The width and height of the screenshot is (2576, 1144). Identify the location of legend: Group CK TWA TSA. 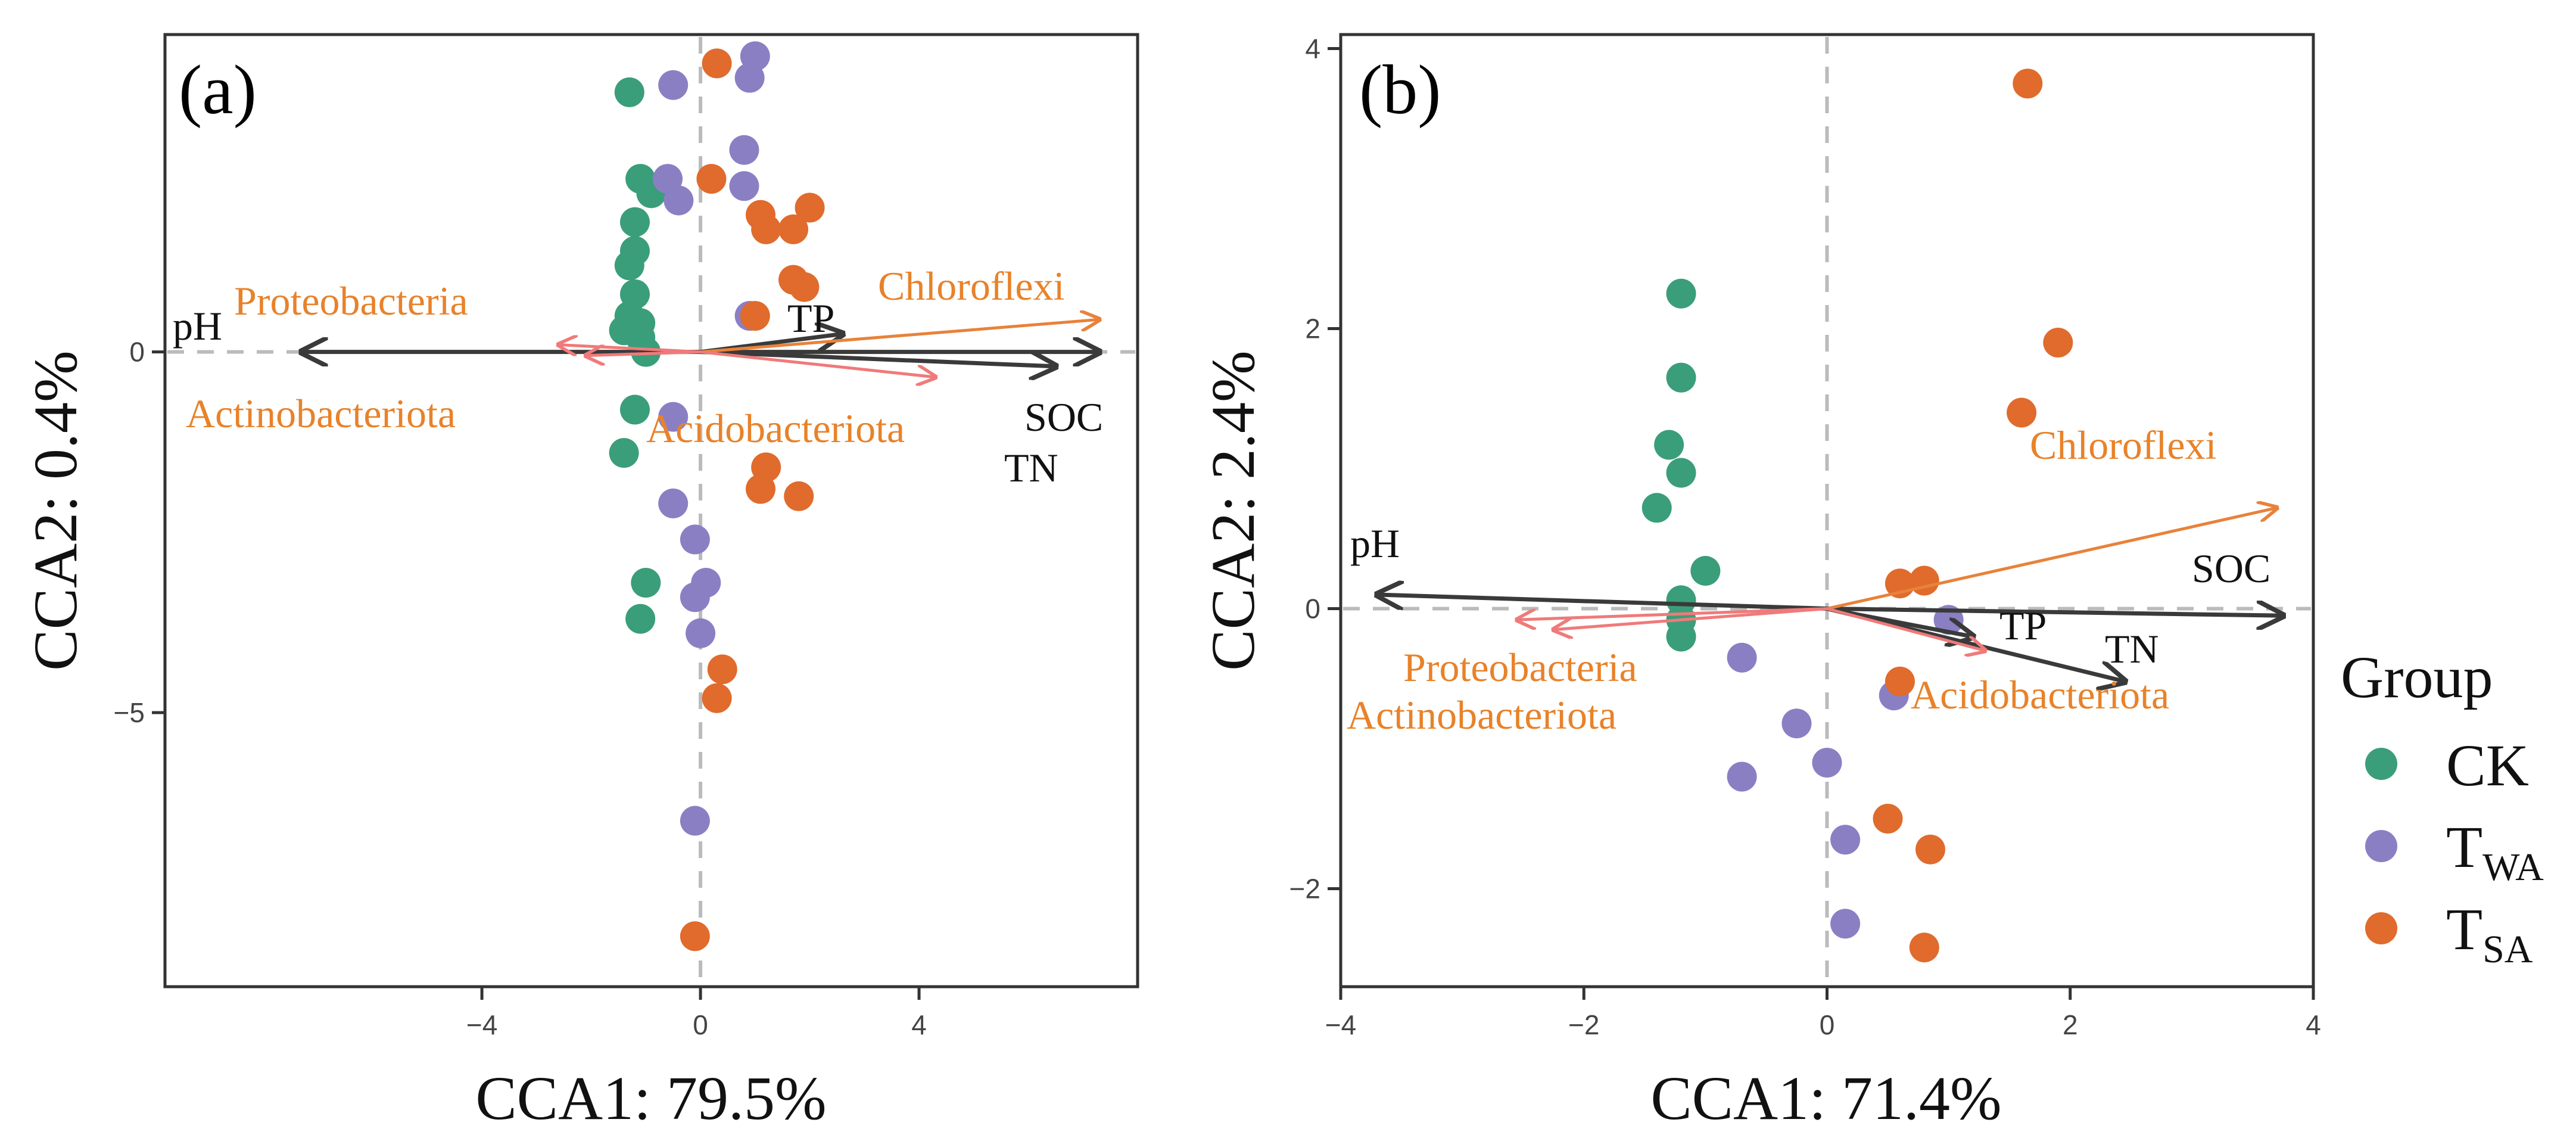
(2442, 807).